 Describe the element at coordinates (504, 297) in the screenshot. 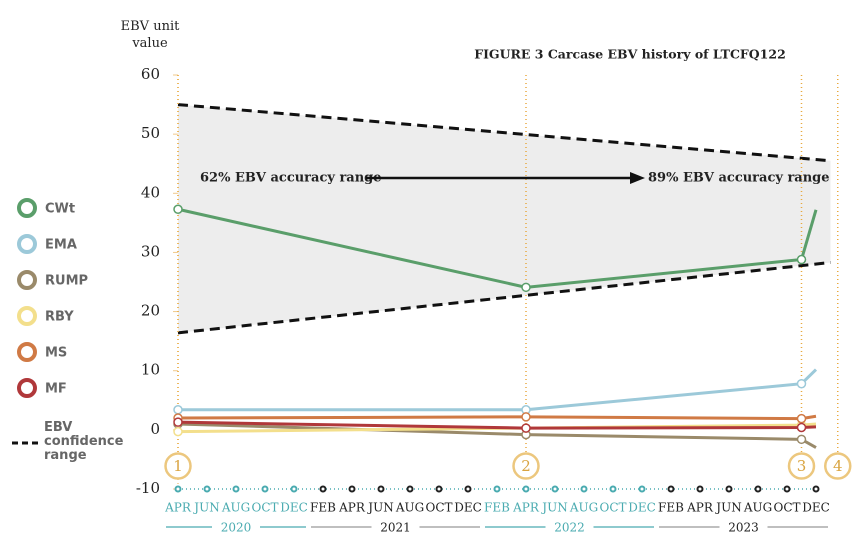

I see `confidence-lower` at that location.